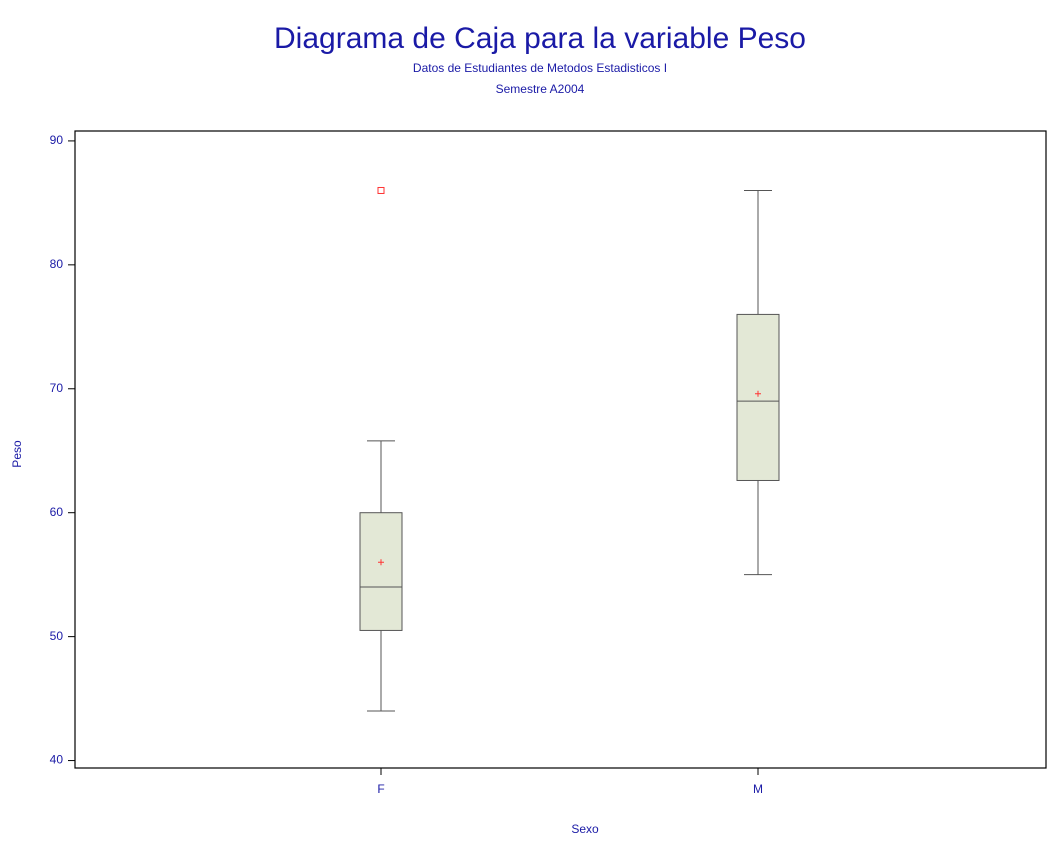 Image resolution: width=1047 pixels, height=845 pixels. What do you see at coordinates (57, 760) in the screenshot?
I see `y-tick-label: 40` at bounding box center [57, 760].